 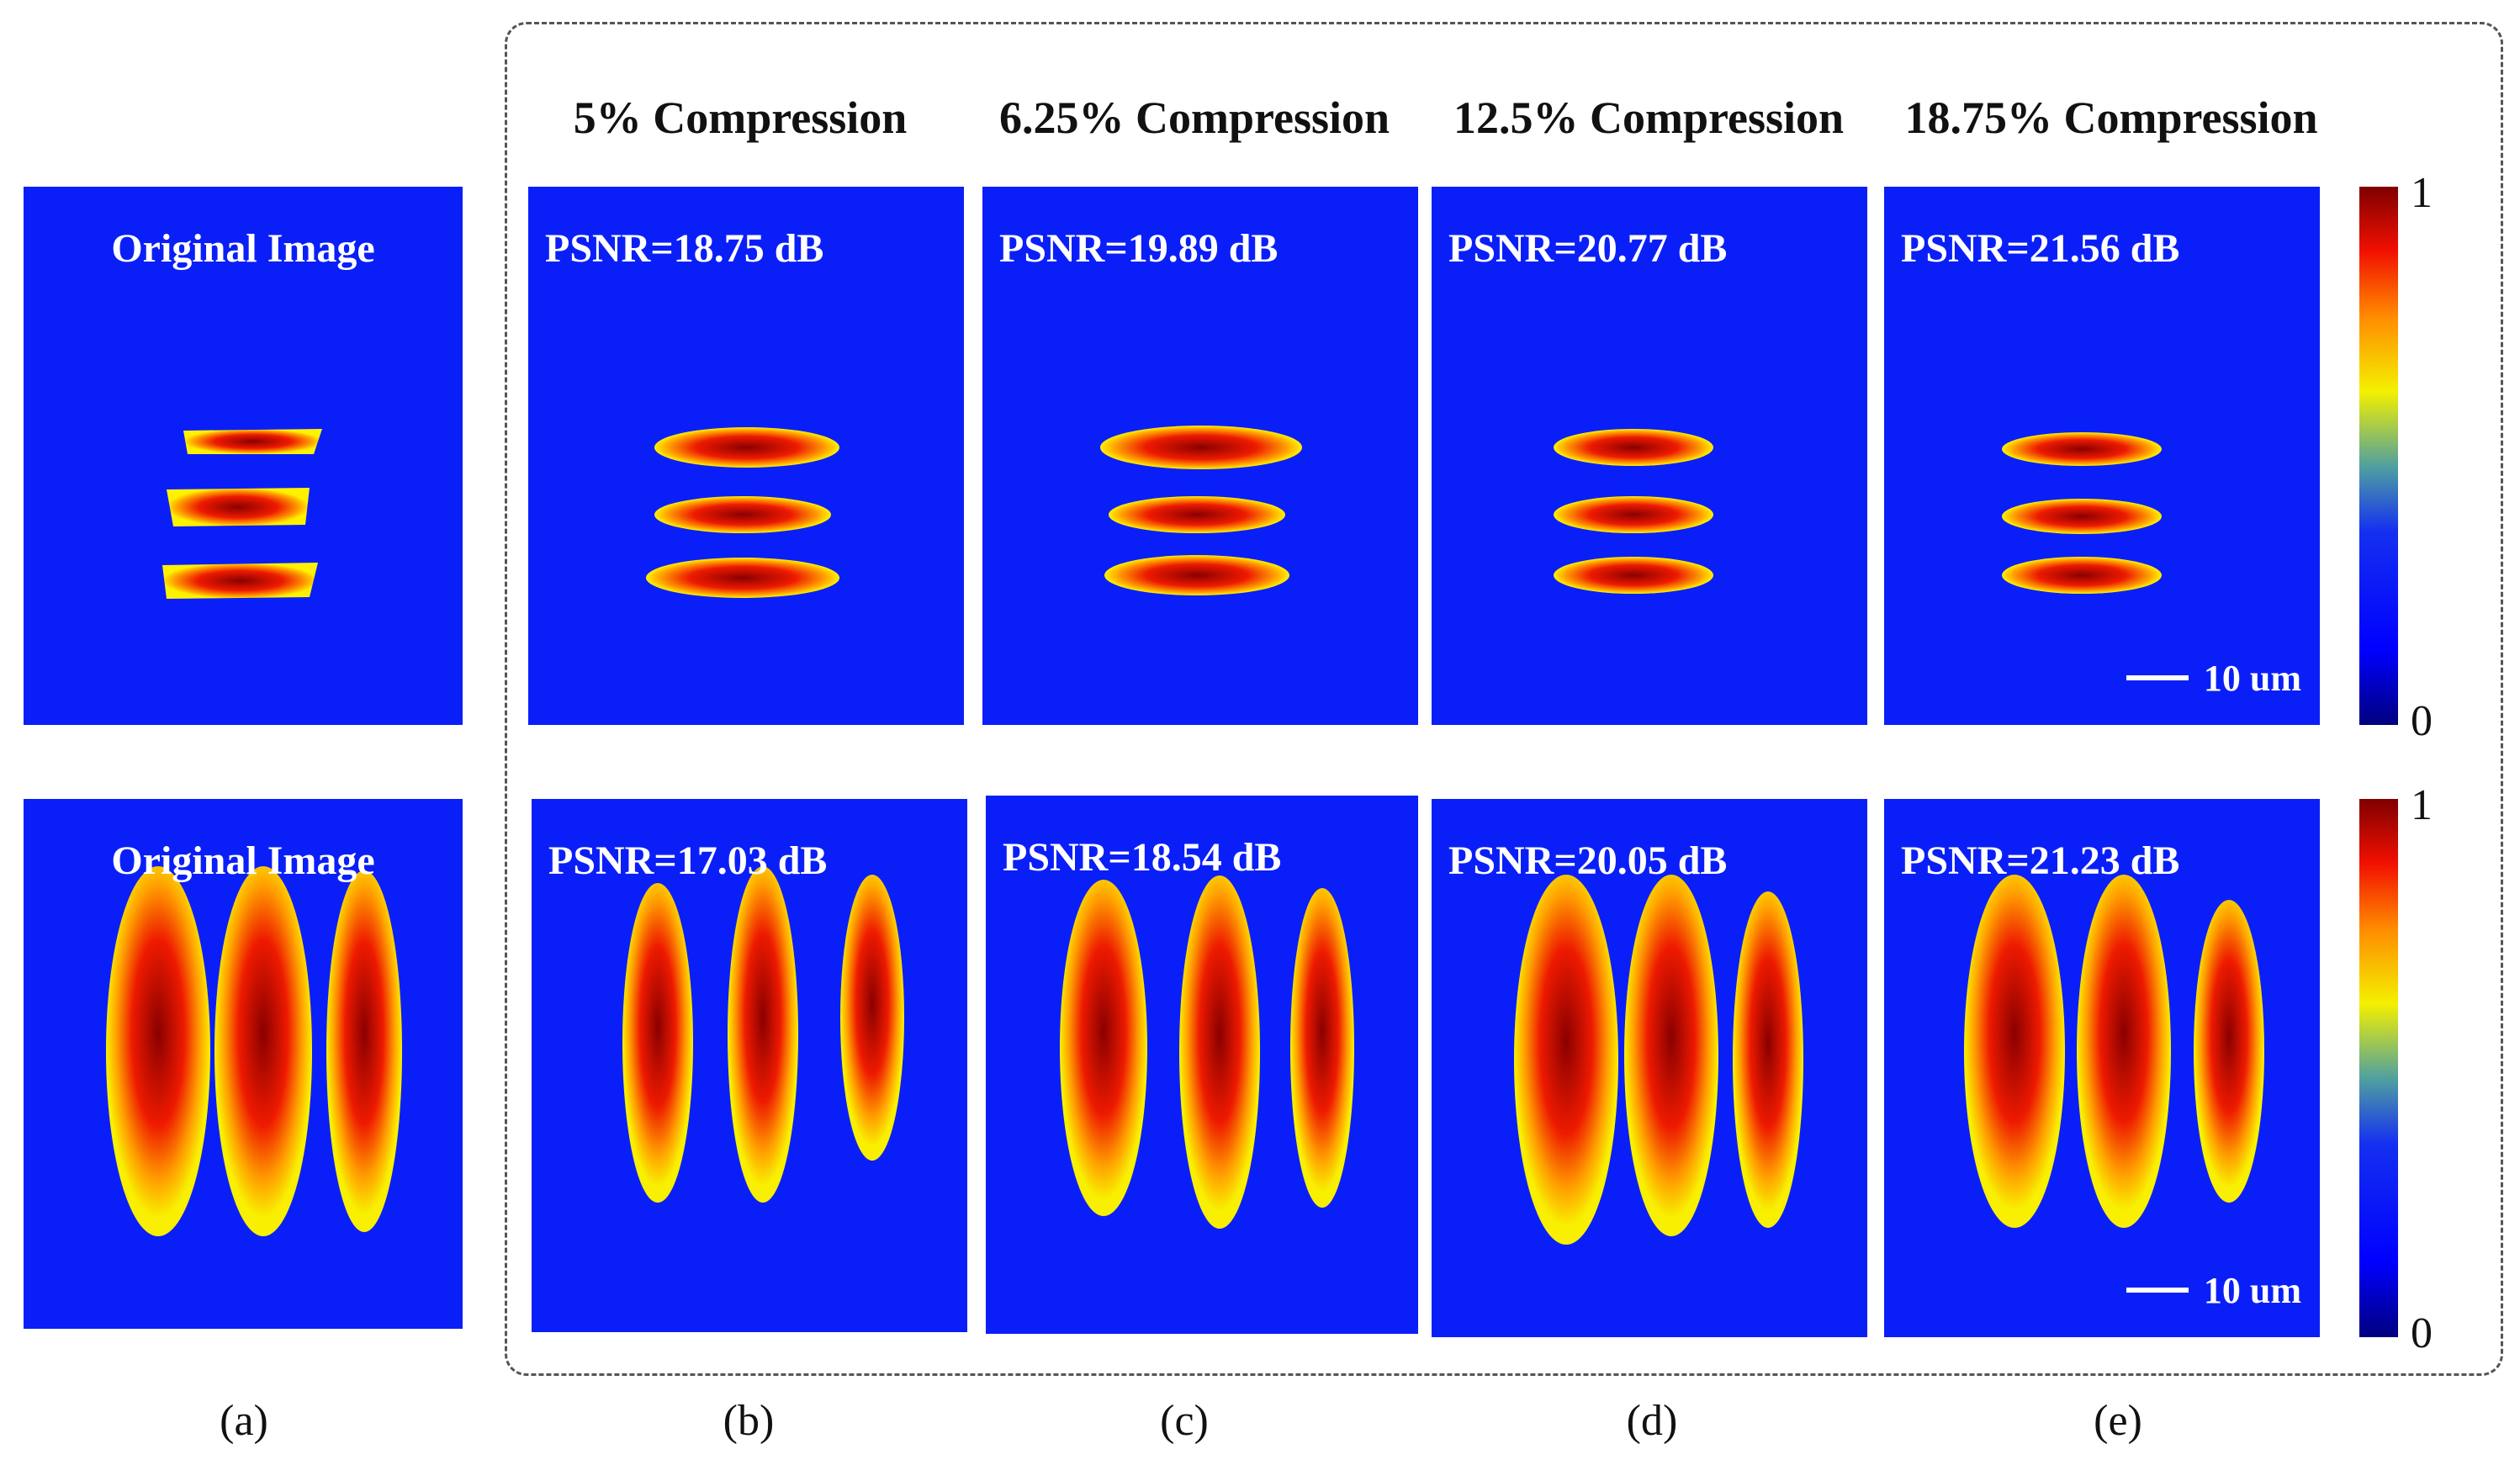 I want to click on row2-original-panel: Original Image, so click(x=244, y=1064).